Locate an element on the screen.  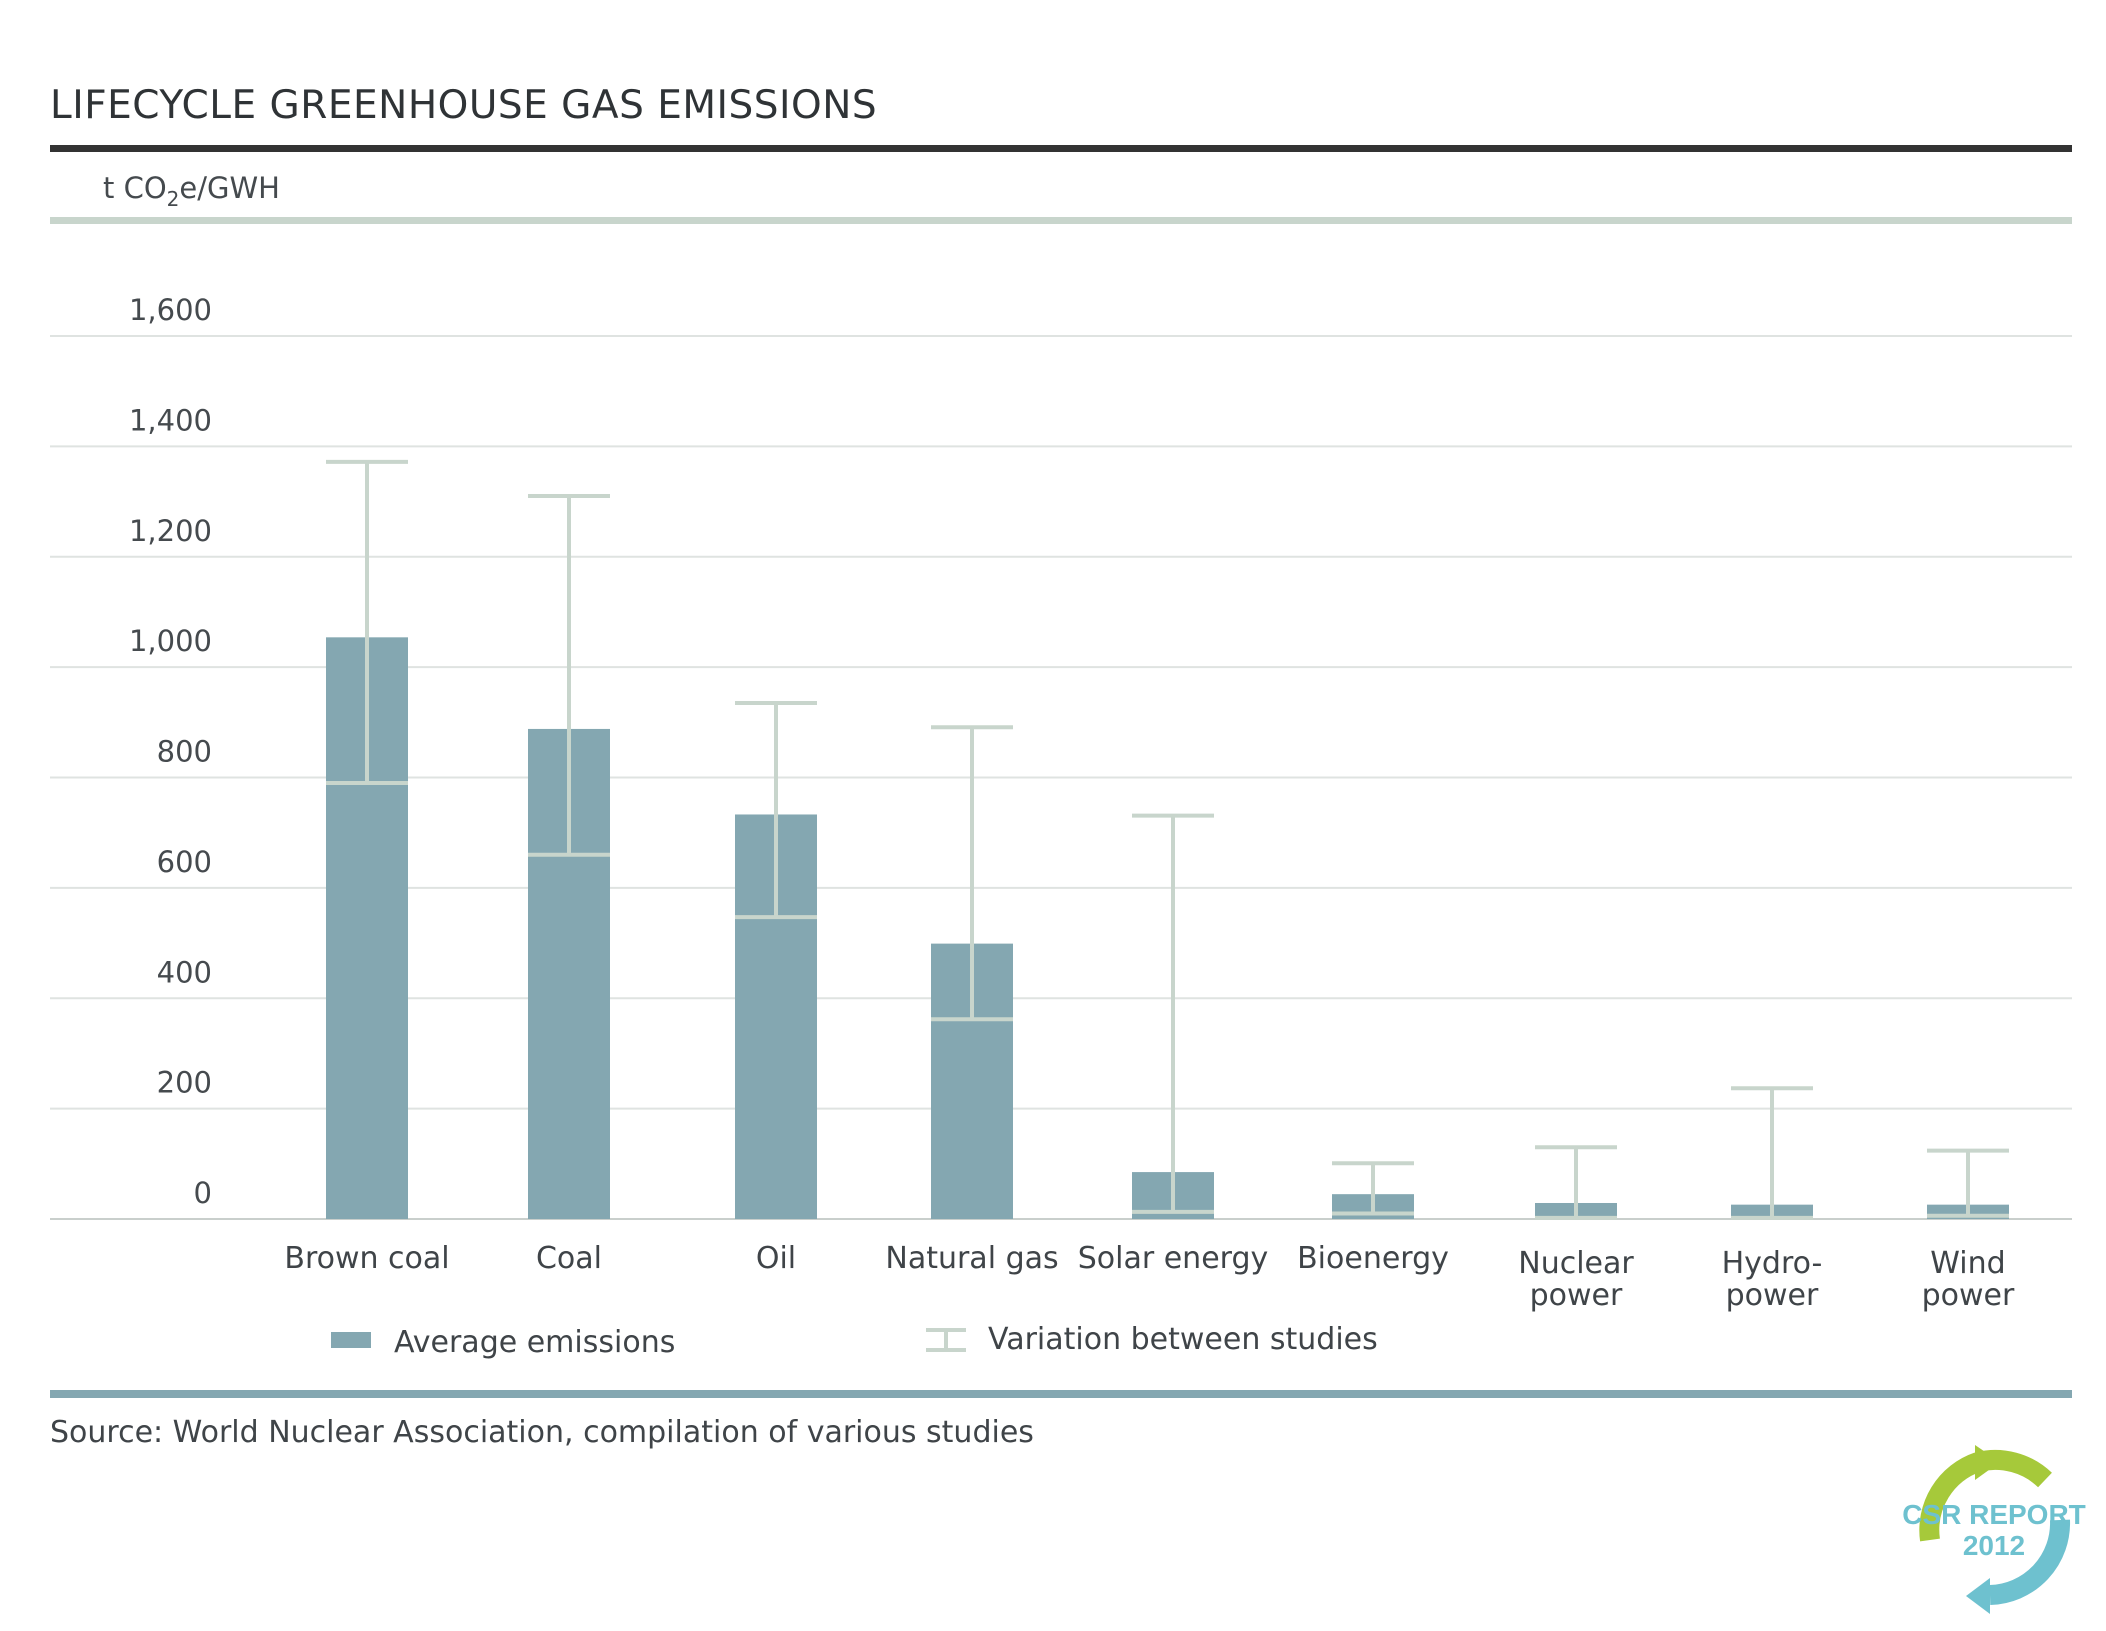
y-axis-unit-label: t CO2e/GWH is located at coordinates (191, 191).